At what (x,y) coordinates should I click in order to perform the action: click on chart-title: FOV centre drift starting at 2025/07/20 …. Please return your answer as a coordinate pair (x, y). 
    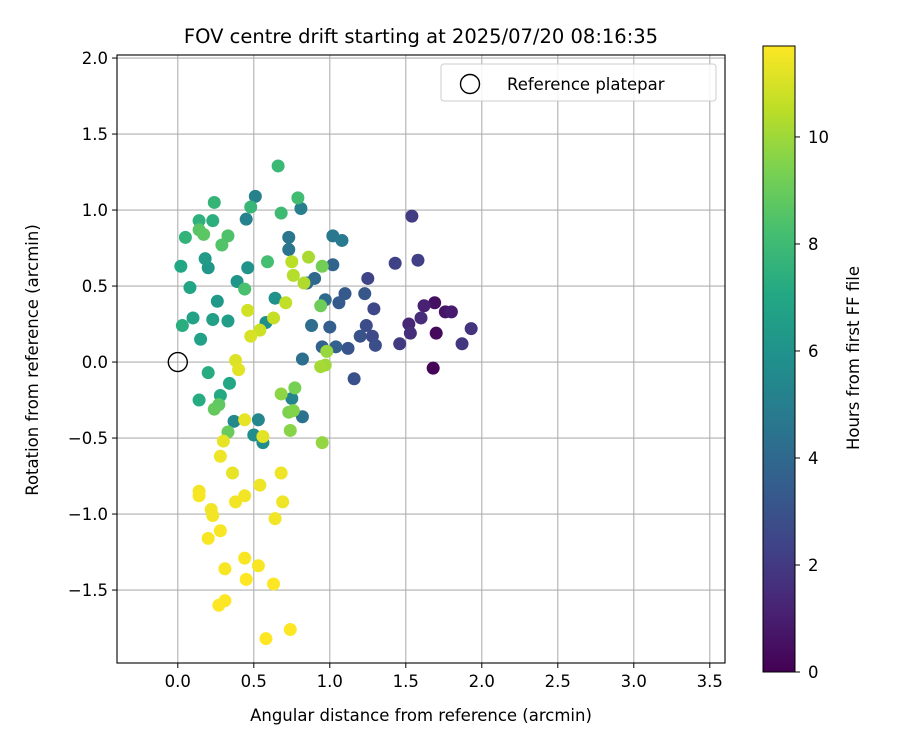
    Looking at the image, I should click on (421, 36).